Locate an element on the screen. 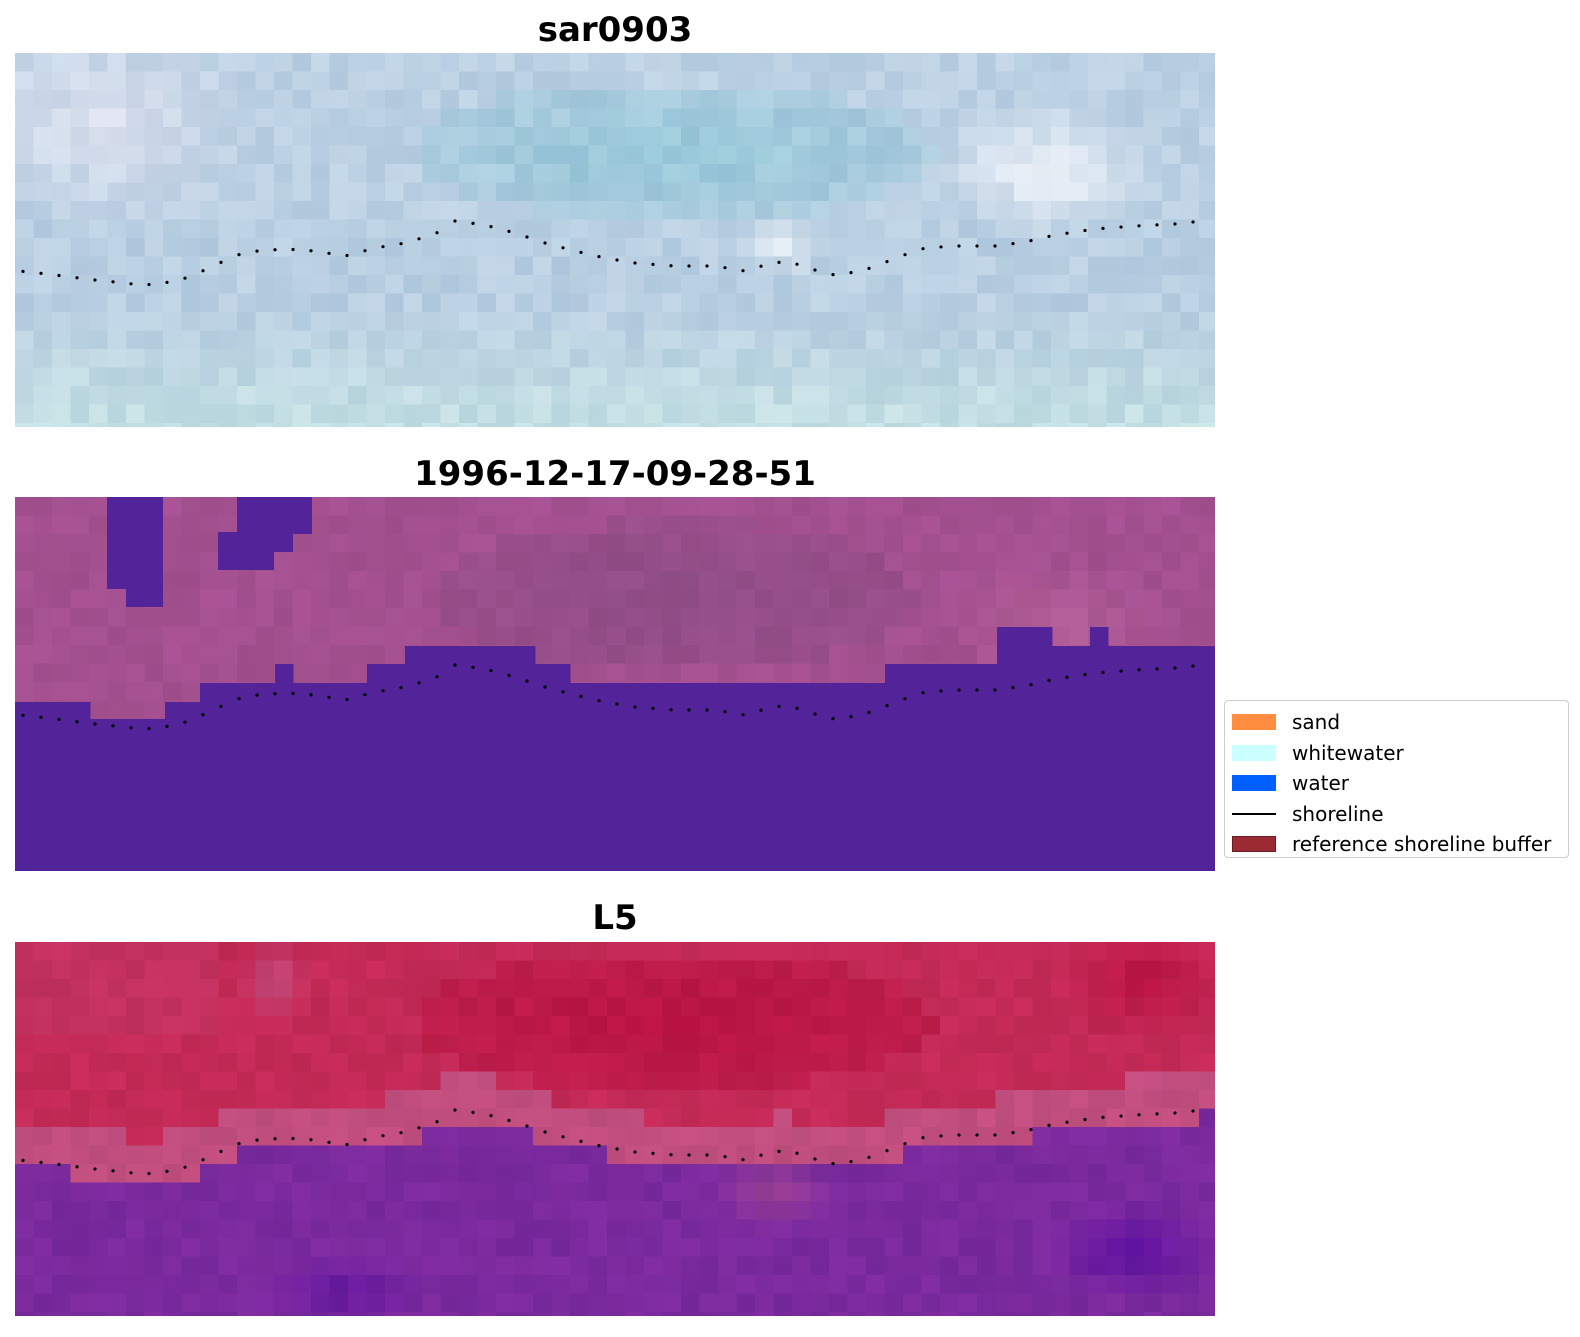 The image size is (1580, 1337). legend-swatch-shoreline is located at coordinates (1254, 814).